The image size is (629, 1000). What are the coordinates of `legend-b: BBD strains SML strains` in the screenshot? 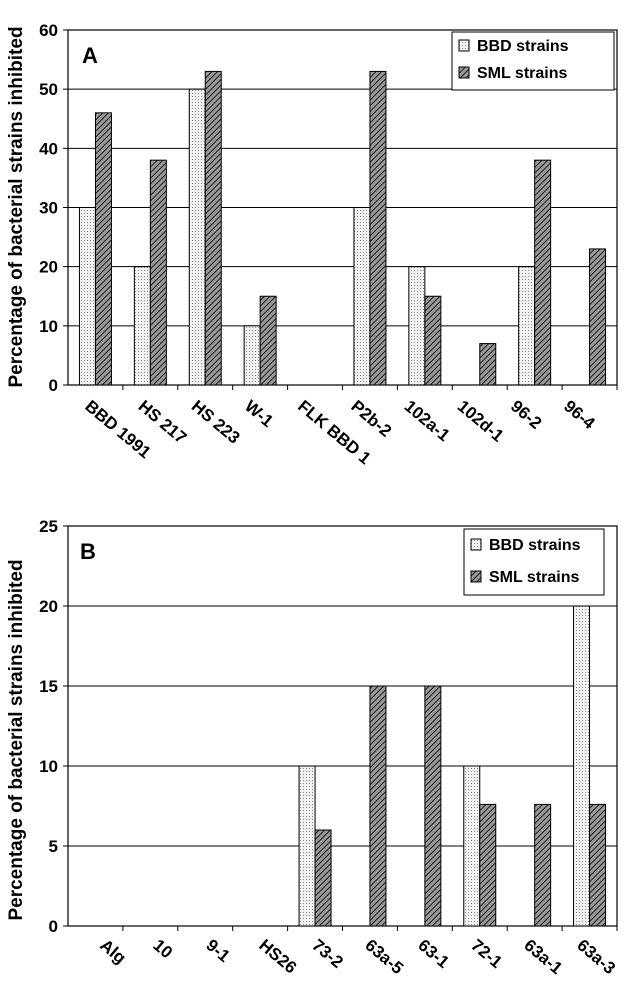 It's located at (534, 562).